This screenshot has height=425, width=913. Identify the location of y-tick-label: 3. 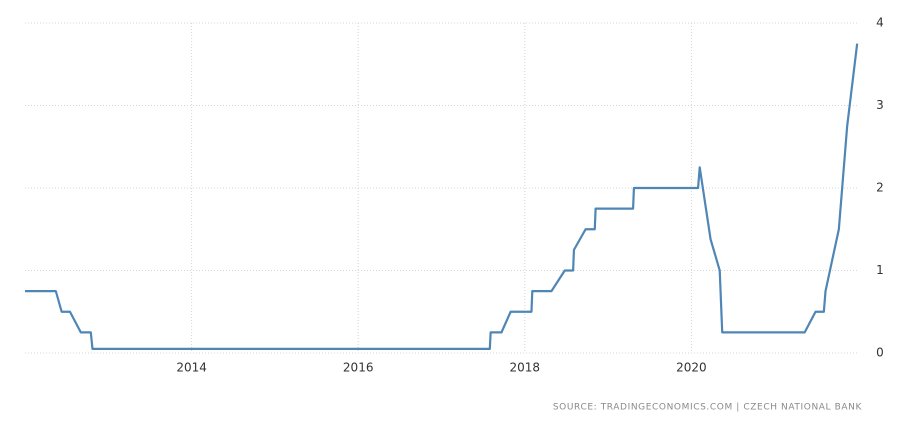
(880, 105).